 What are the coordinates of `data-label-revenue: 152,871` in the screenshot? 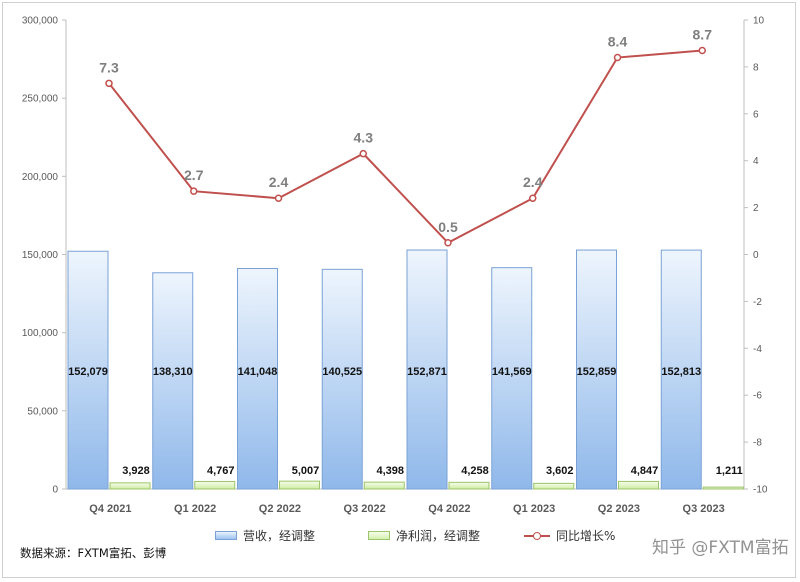 It's located at (427, 372).